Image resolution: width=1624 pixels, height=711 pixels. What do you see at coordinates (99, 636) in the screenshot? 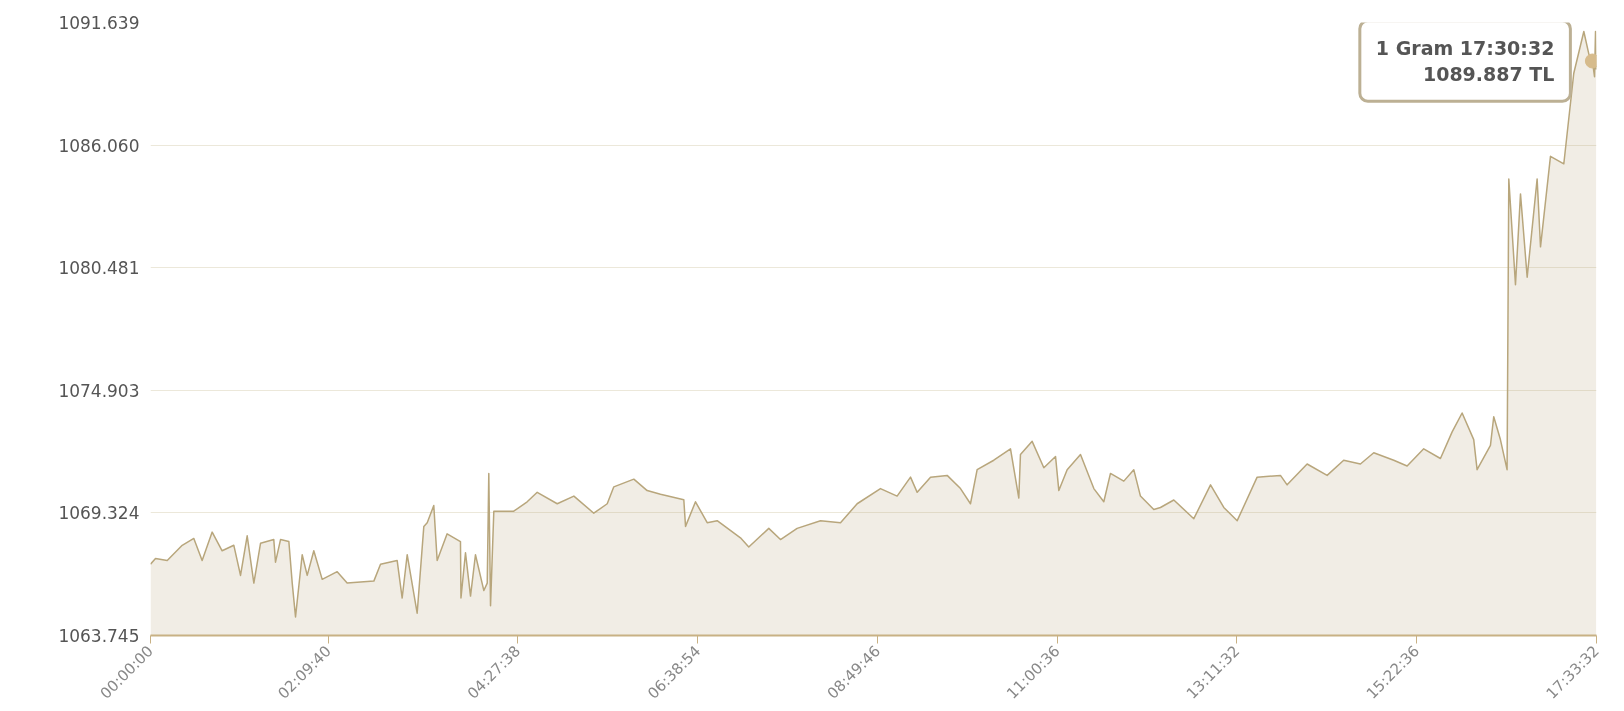
I see `y-tick-label: 1063.745` at bounding box center [99, 636].